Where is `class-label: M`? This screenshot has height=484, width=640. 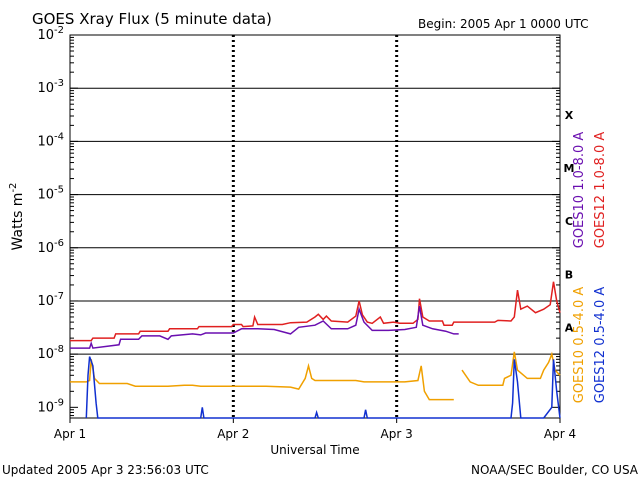
class-label: M is located at coordinates (569, 168).